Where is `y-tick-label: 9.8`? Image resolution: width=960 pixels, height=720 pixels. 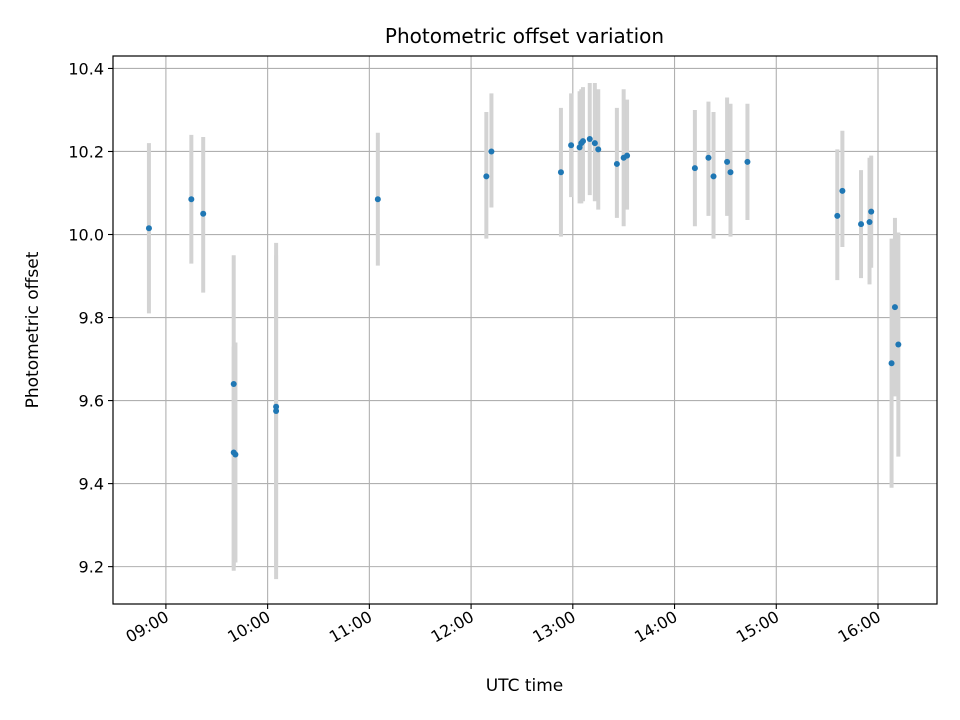 y-tick-label: 9.8 is located at coordinates (91, 318).